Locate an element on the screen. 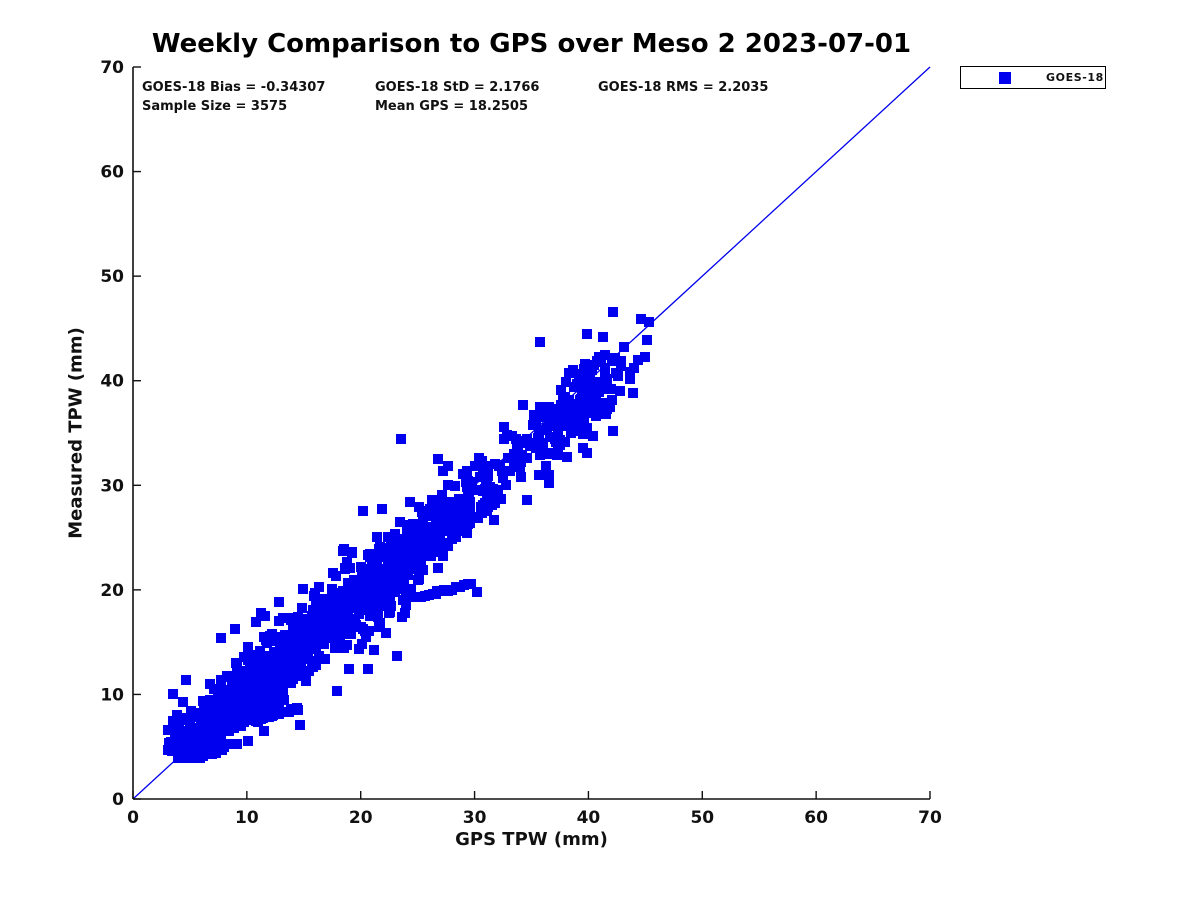 Image resolution: width=1200 pixels, height=900 pixels. y-tick-label: 20 is located at coordinates (112, 591).